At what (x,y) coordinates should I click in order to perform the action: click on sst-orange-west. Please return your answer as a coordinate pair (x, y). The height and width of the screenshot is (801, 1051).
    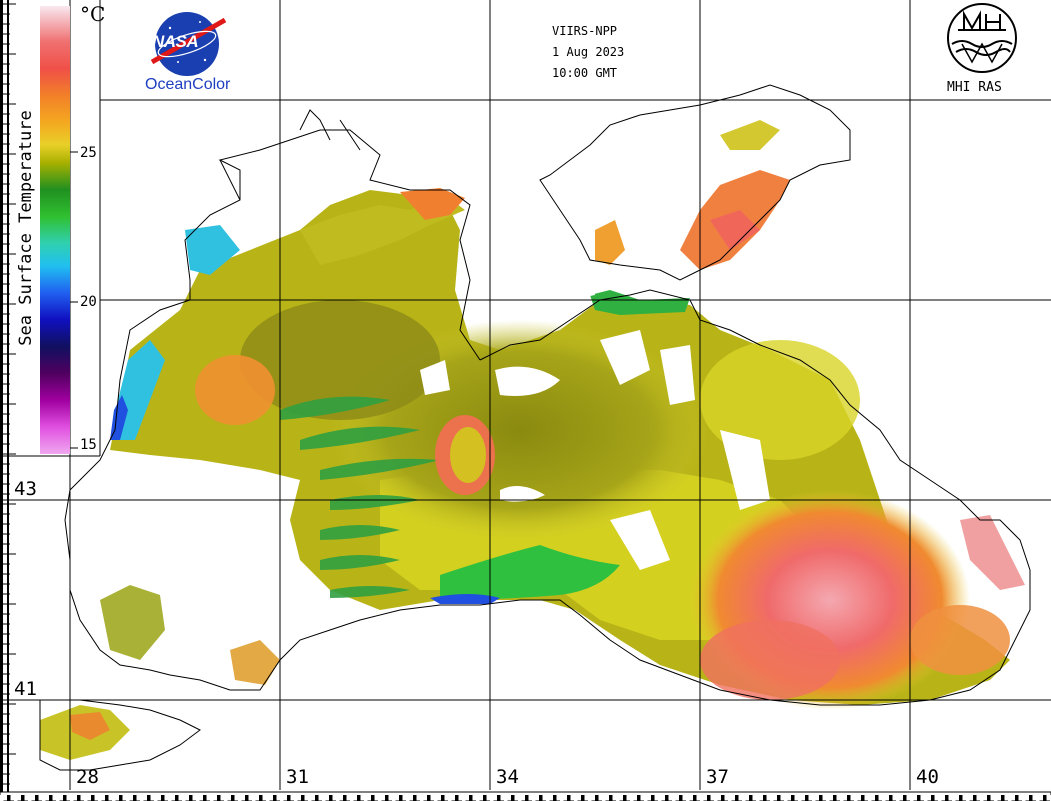
    Looking at the image, I should click on (235, 390).